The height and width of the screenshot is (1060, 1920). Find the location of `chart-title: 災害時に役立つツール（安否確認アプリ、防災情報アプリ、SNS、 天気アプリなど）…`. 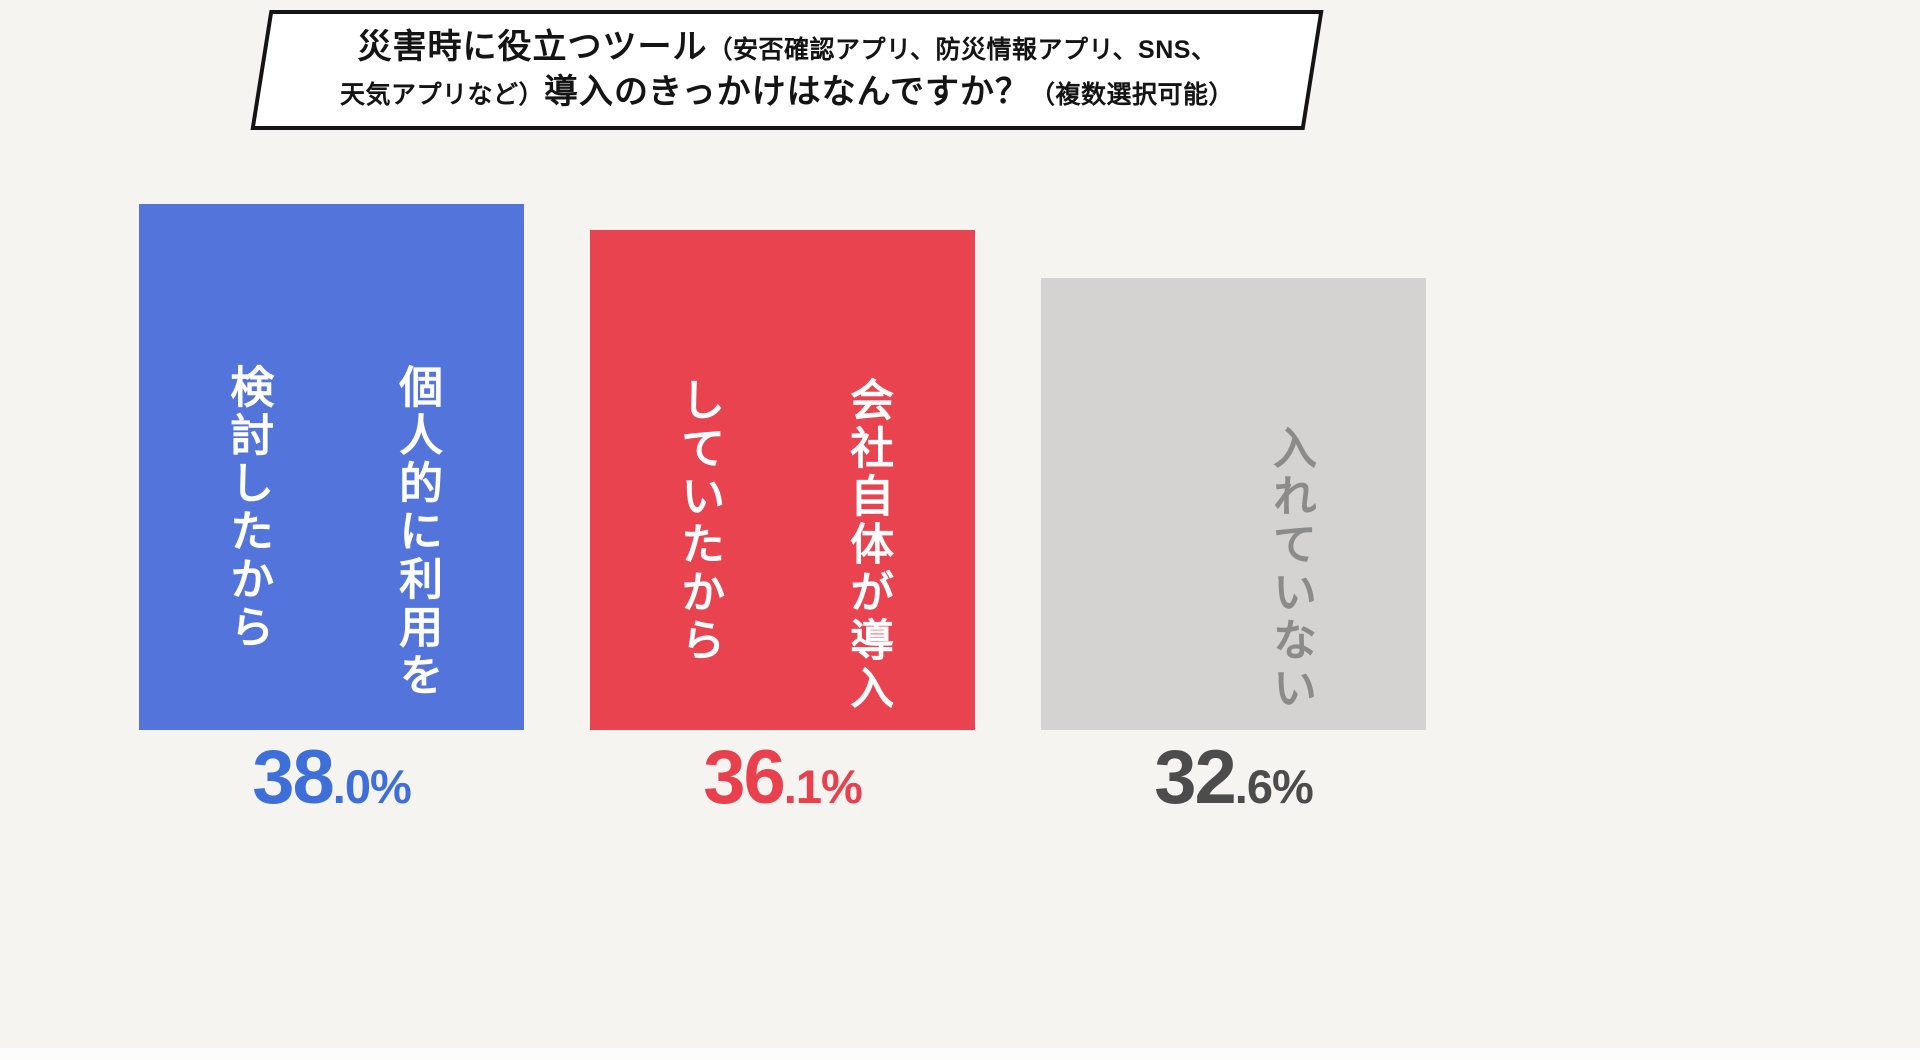

chart-title: 災害時に役立つツール（安否確認アプリ、防災情報アプリ、SNS、 天気アプリなど）… is located at coordinates (787, 70).